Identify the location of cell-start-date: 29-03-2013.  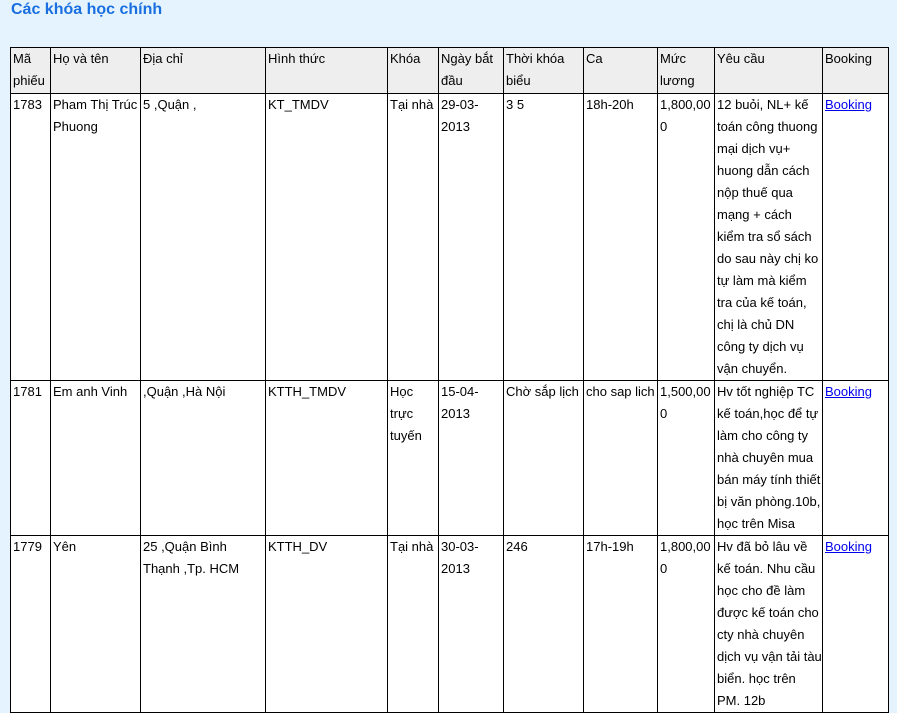
(471, 237).